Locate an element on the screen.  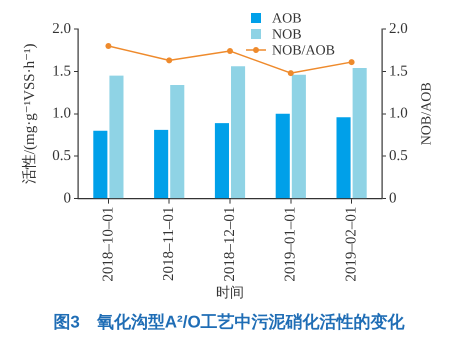
y-tick-label: 1.0 is located at coordinates (61, 114).